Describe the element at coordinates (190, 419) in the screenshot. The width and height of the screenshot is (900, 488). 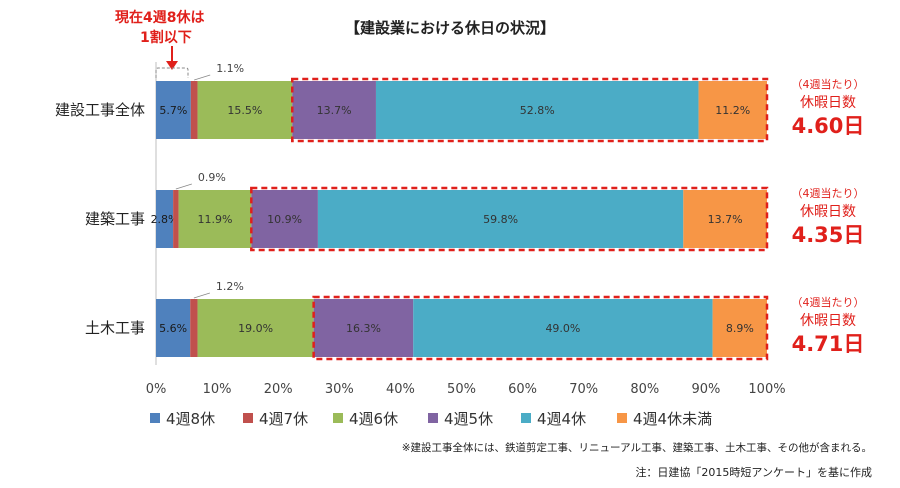
I see `legend-label: 4週8休` at that location.